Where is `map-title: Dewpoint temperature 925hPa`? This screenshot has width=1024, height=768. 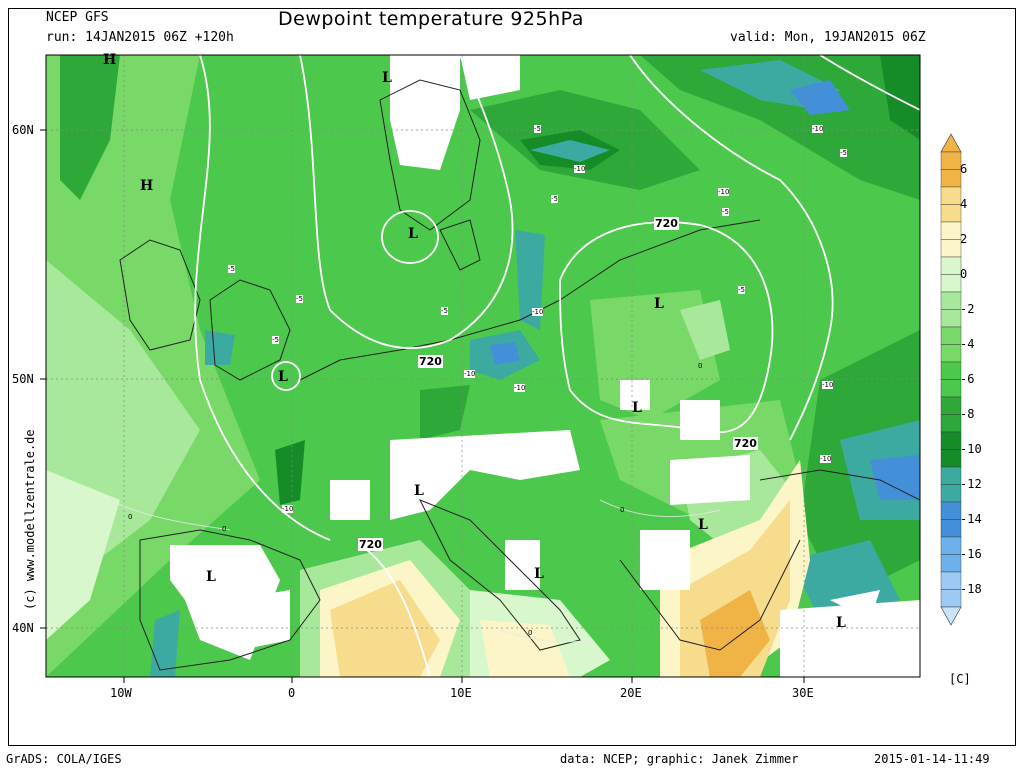
map-title: Dewpoint temperature 925hPa is located at coordinates (431, 19).